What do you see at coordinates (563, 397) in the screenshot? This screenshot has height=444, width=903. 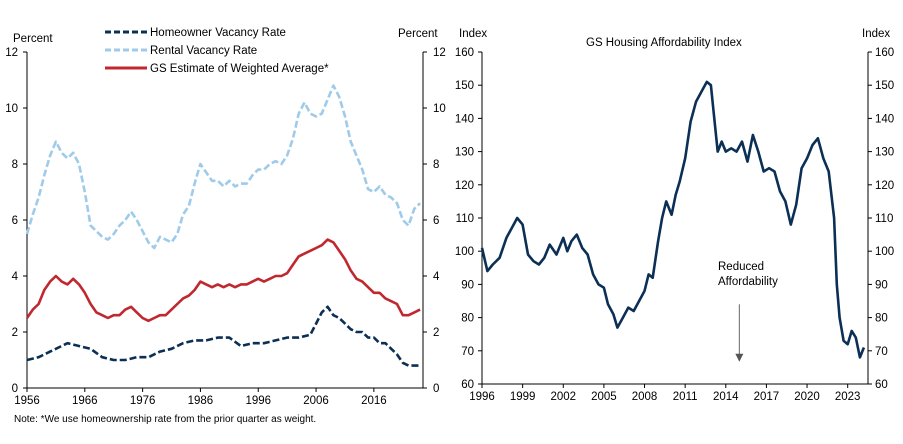 I see `right-xtick-label: 2002` at bounding box center [563, 397].